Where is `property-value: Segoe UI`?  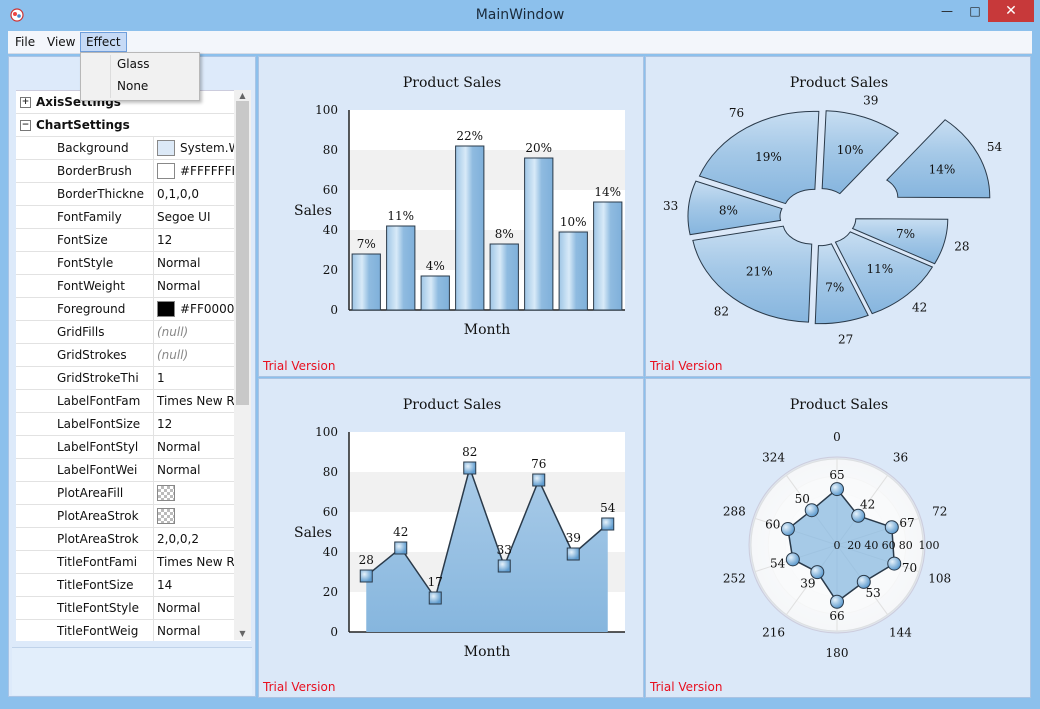
property-value: Segoe UI is located at coordinates (195, 217).